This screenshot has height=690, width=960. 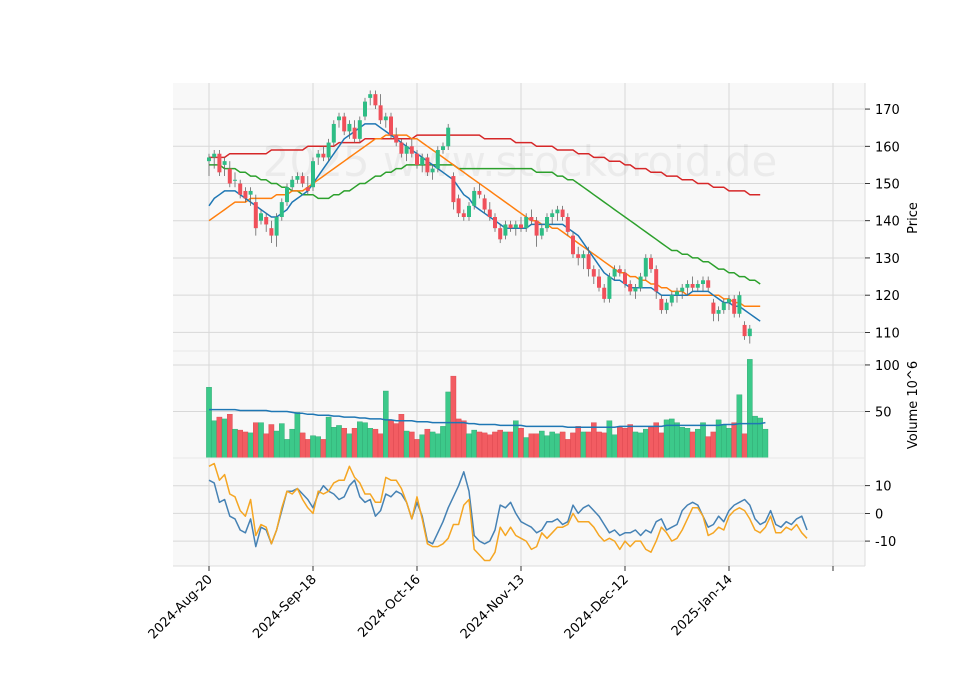 I want to click on price-tick-label: 130, so click(x=887, y=259).